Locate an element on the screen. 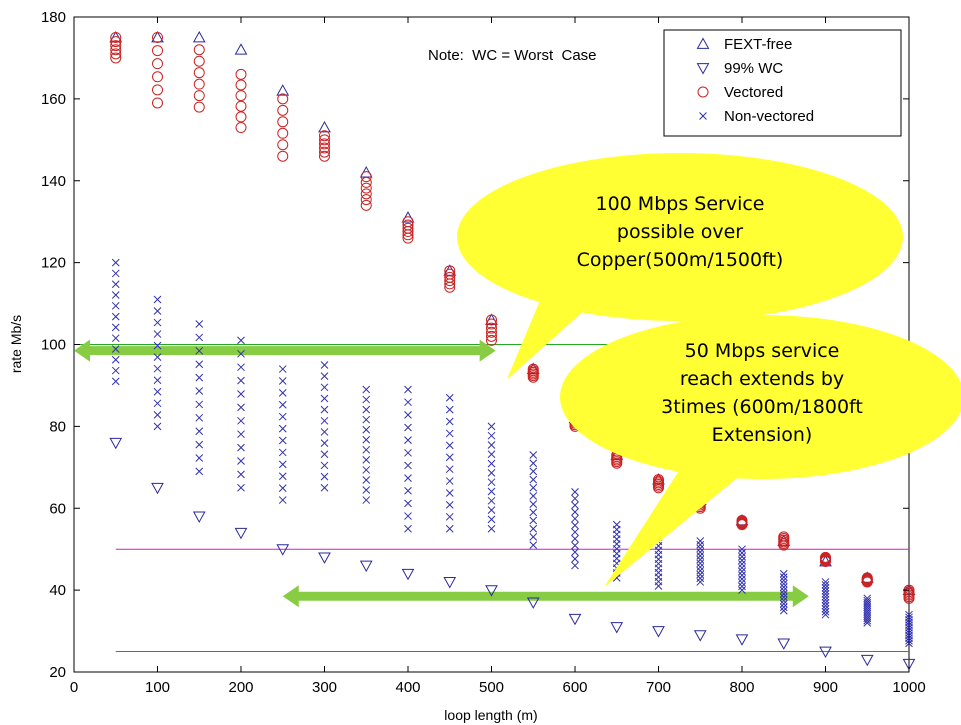  legend-label: Non-vectored is located at coordinates (769, 116).